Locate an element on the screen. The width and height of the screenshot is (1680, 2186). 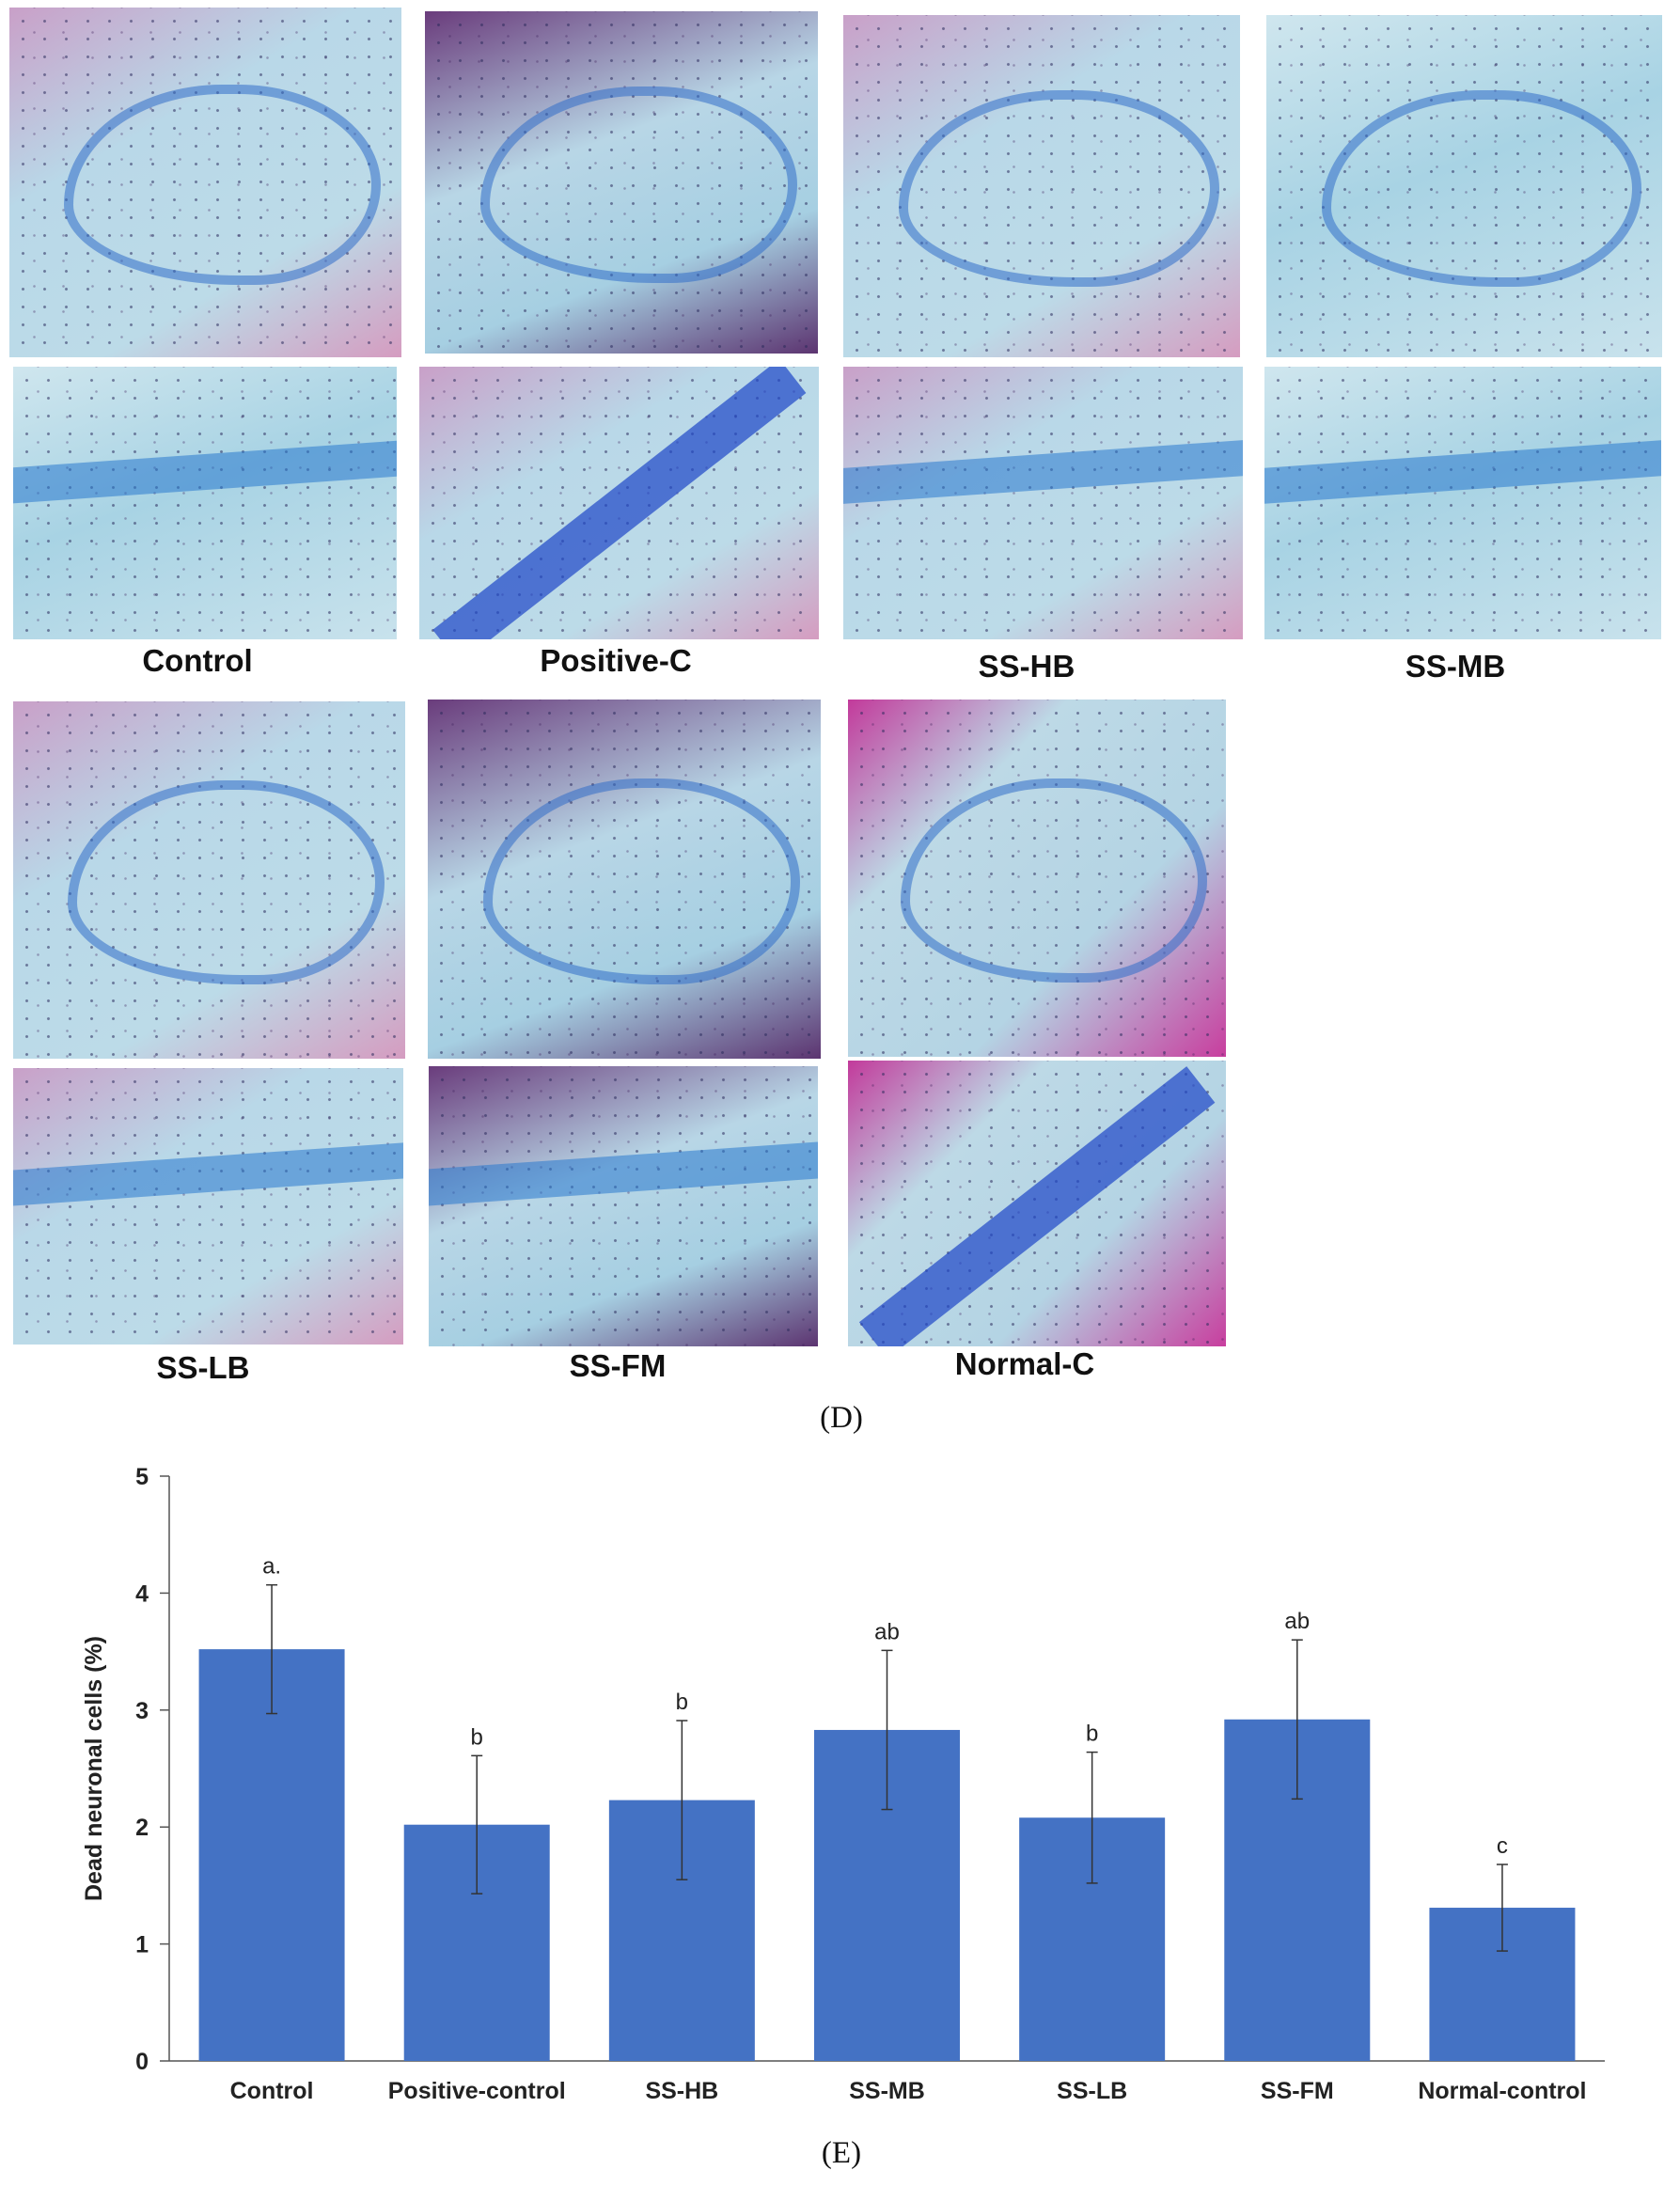
micrograph-positive-c-overview is located at coordinates (621, 182).